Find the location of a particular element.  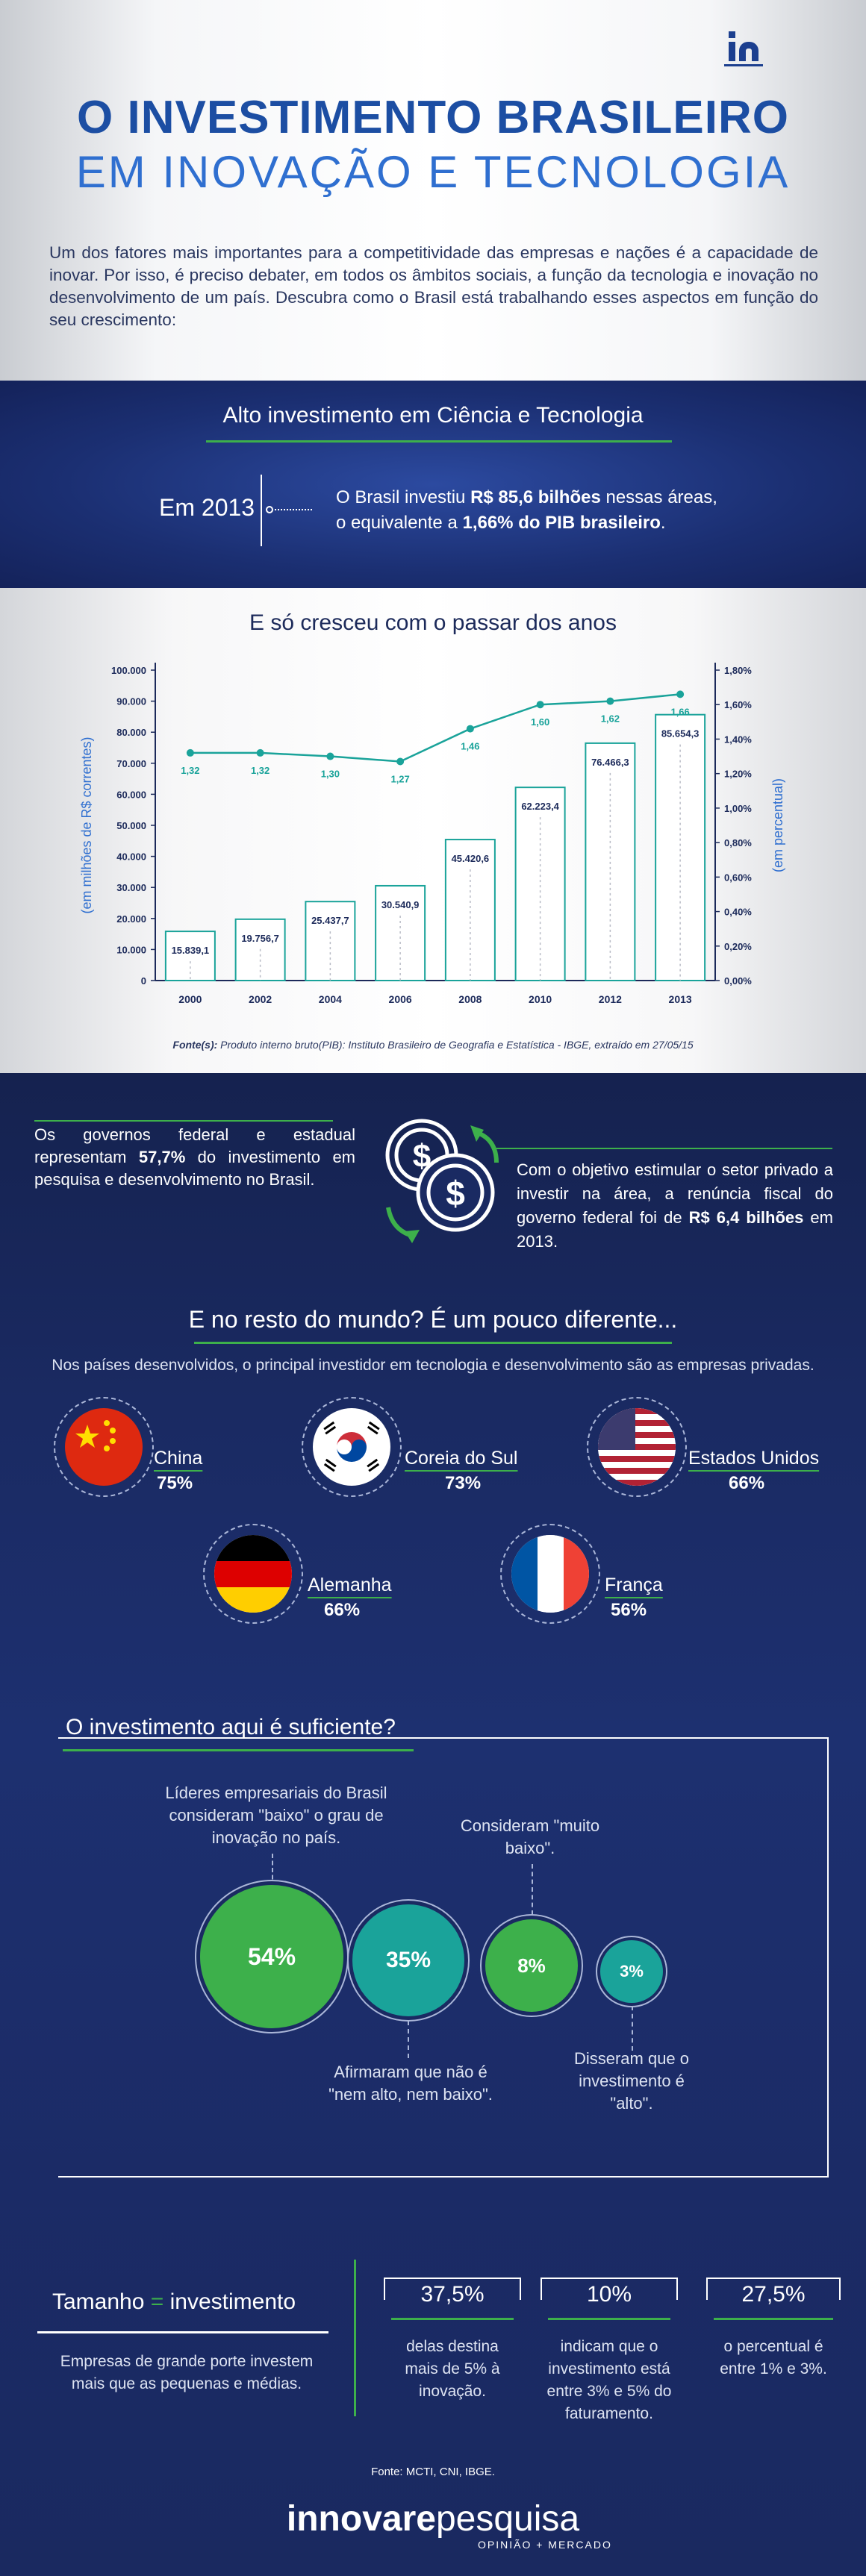

bubble-3: 3% is located at coordinates (631, 1971).